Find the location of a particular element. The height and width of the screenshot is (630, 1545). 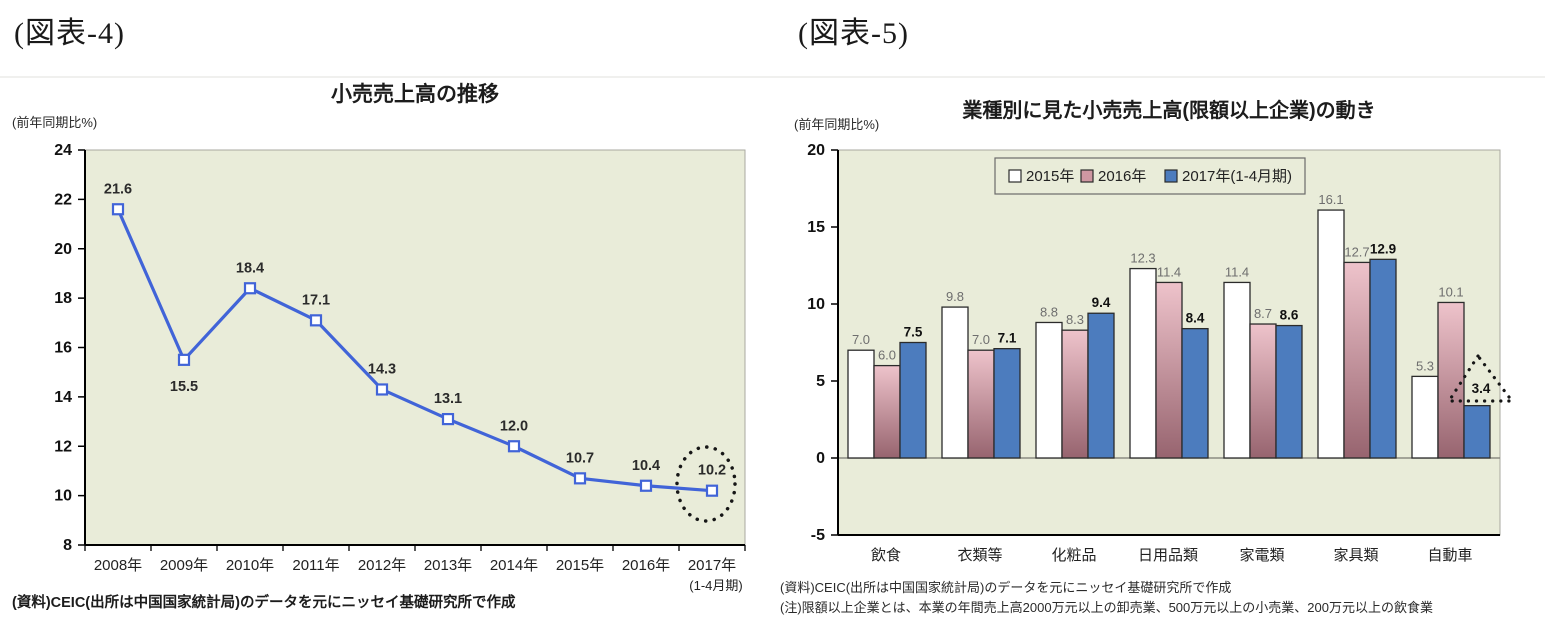

category-label: 化粧品 is located at coordinates (1073, 555).